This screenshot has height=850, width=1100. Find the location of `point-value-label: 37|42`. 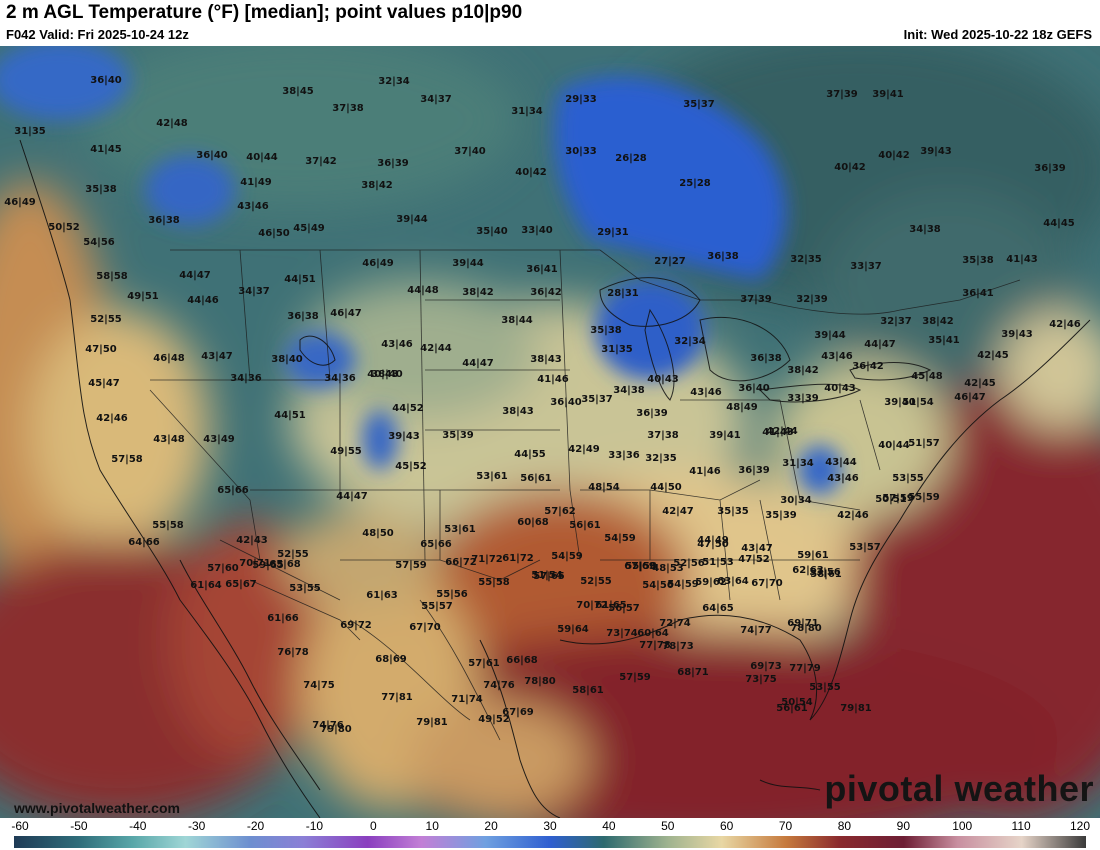

point-value-label: 37|42 is located at coordinates (321, 161).